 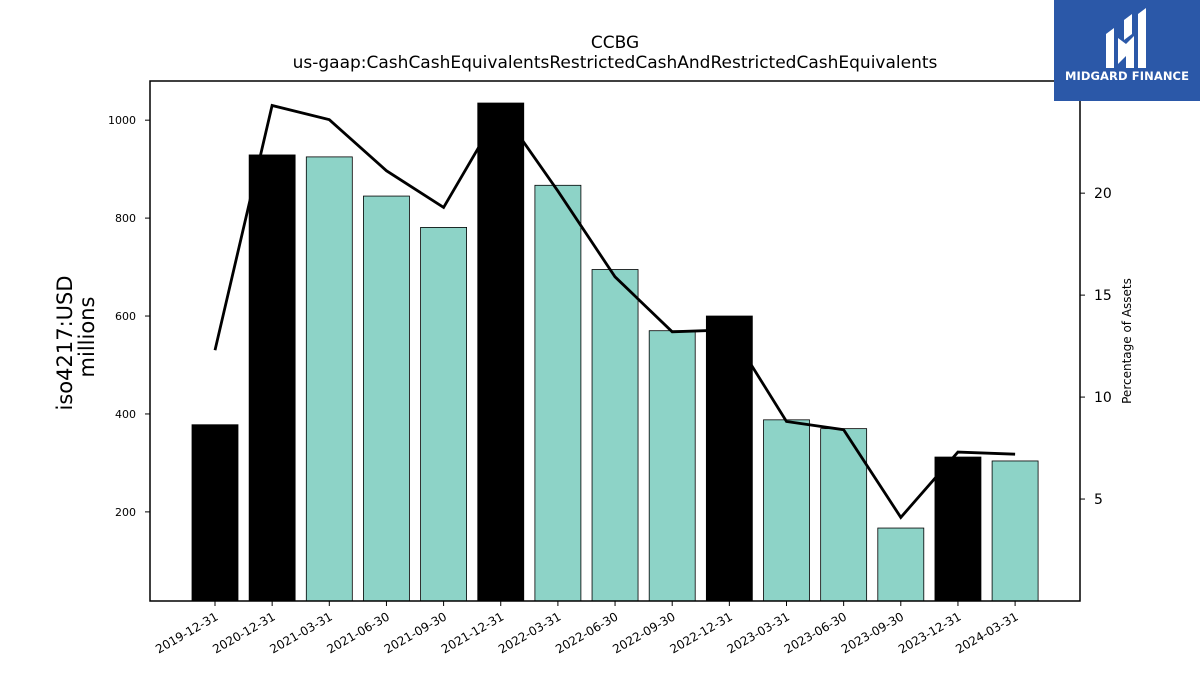 What do you see at coordinates (415, 632) in the screenshot?
I see `x-tick-label: 2021-09-30` at bounding box center [415, 632].